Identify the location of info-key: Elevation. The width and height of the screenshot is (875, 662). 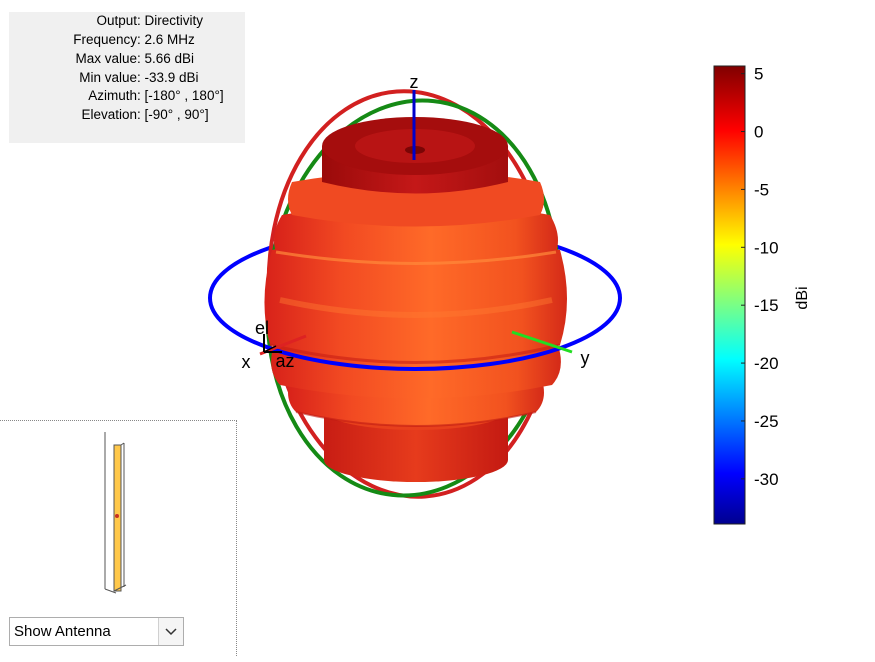
(109, 114).